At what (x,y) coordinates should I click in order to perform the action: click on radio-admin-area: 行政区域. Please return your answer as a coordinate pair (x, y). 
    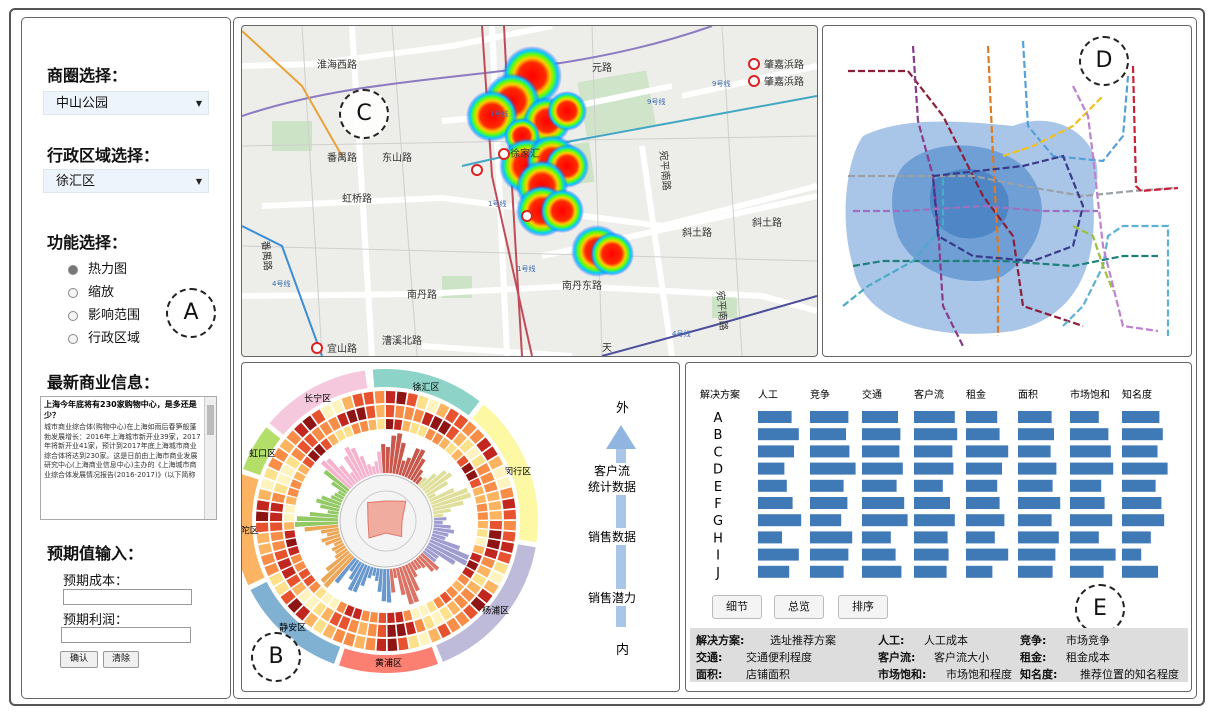
    Looking at the image, I should click on (104, 336).